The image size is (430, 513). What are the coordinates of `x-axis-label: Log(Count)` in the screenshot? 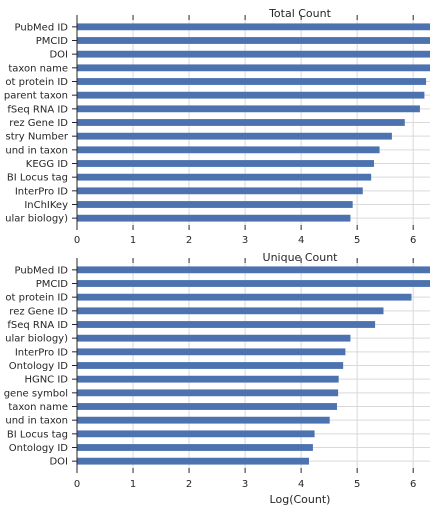 It's located at (300, 499).